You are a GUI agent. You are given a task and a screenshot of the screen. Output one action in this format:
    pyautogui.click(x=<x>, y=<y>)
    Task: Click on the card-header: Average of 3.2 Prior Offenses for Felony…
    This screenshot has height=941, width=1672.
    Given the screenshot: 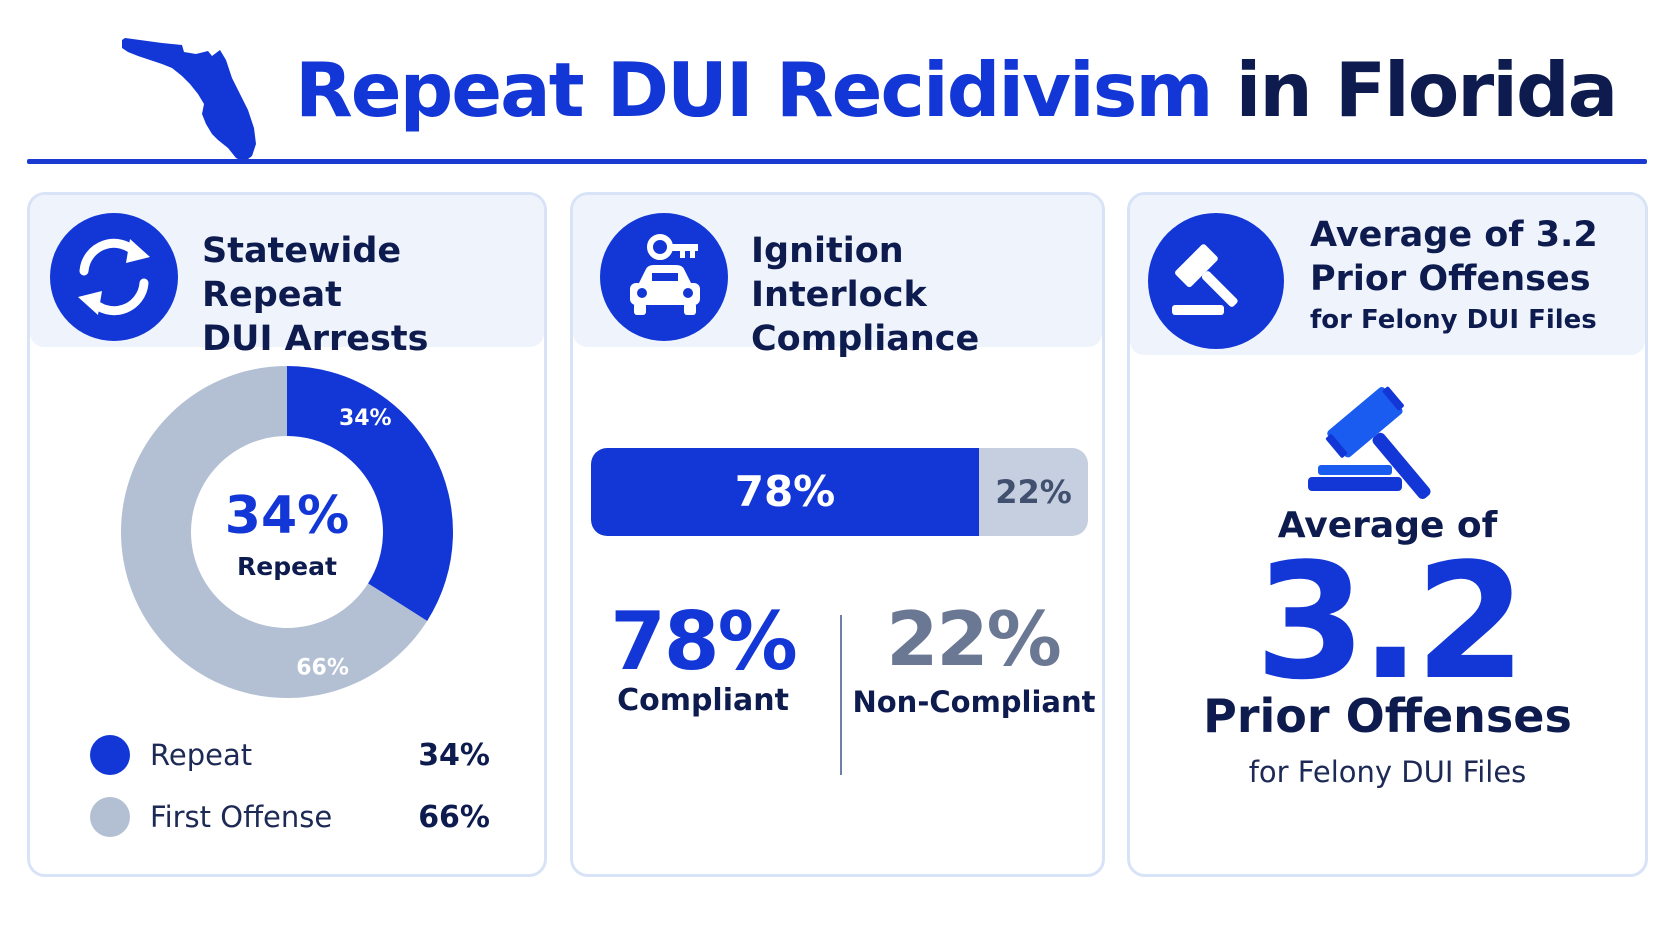 What is the action you would take?
    pyautogui.click(x=1387, y=275)
    